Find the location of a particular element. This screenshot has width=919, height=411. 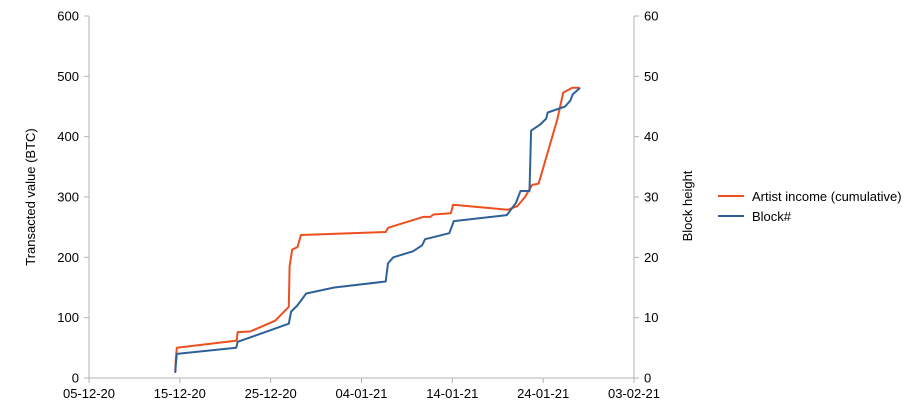

x-tick-label: 05-12-20 is located at coordinates (89, 393).